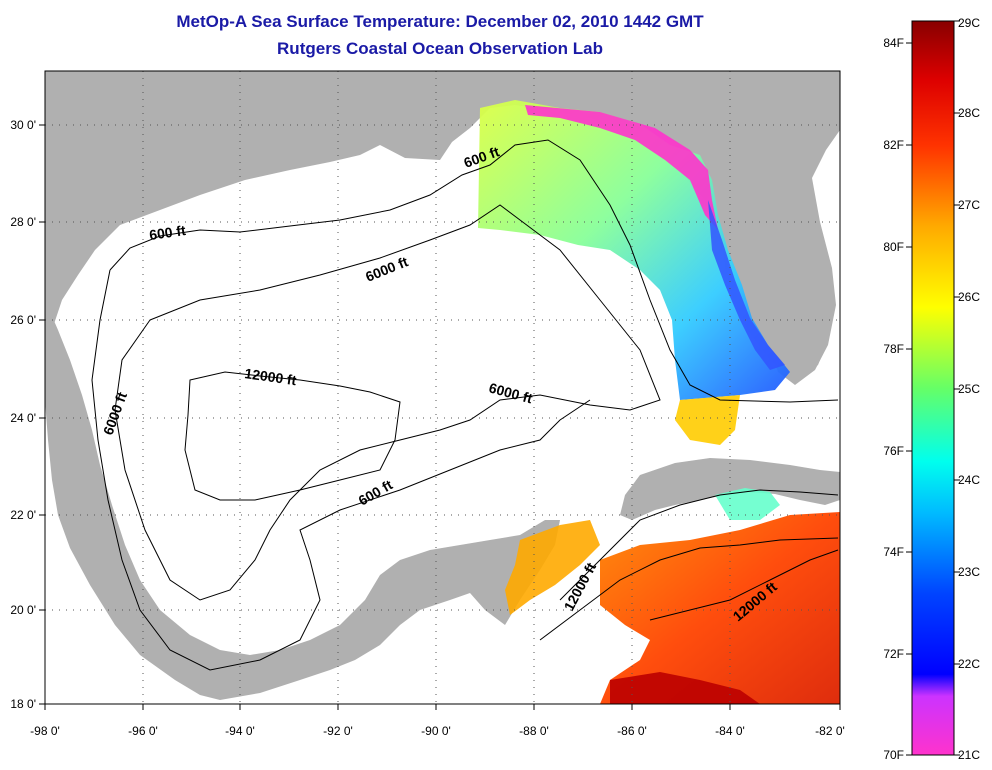 This screenshot has height=770, width=992. I want to click on colorbar-f-label: 82F, so click(893, 145).